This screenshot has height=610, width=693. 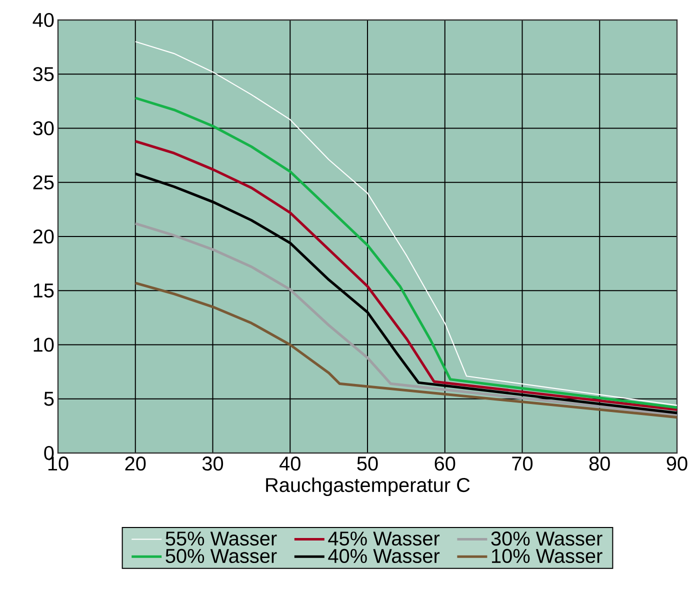 What do you see at coordinates (384, 539) in the screenshot?
I see `legend-label: 45% Wasser` at bounding box center [384, 539].